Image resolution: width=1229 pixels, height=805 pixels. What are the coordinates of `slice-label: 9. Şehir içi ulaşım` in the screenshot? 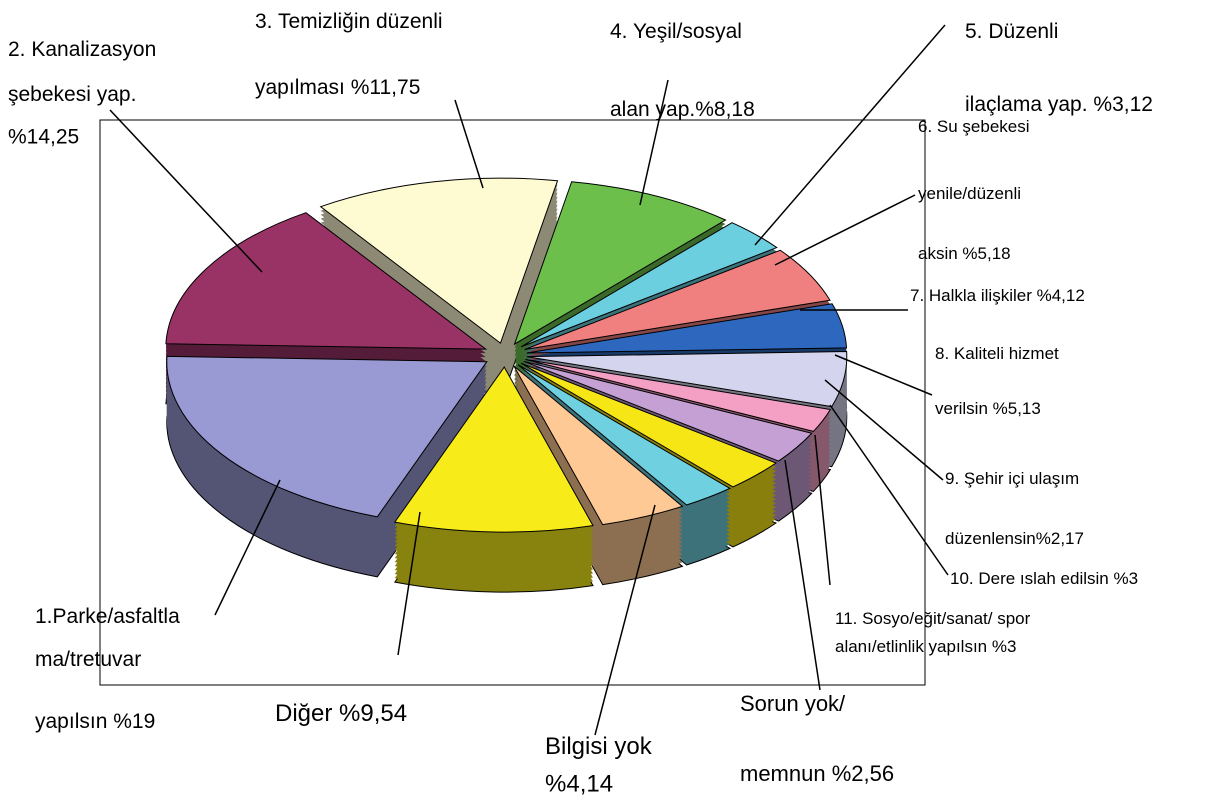 It's located at (1012, 478).